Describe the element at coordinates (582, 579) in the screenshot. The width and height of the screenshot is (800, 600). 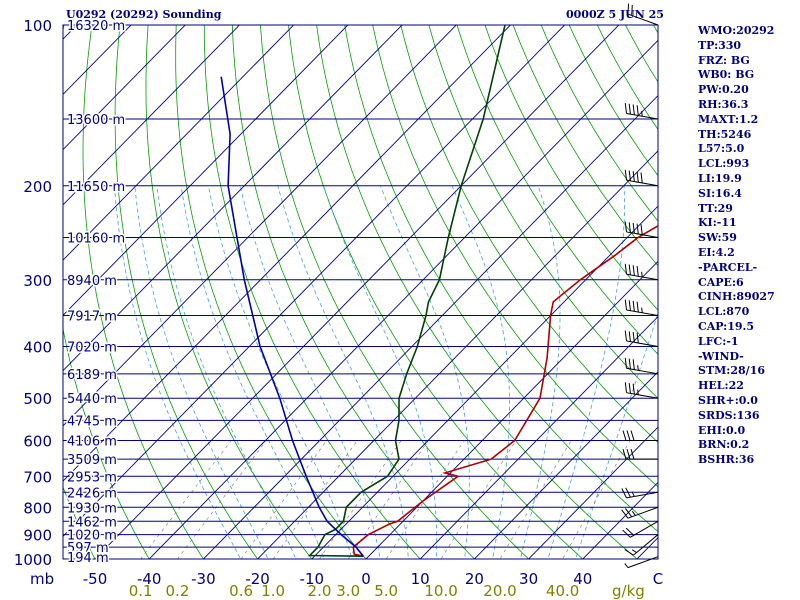
I see `temperature-tick: 40` at that location.